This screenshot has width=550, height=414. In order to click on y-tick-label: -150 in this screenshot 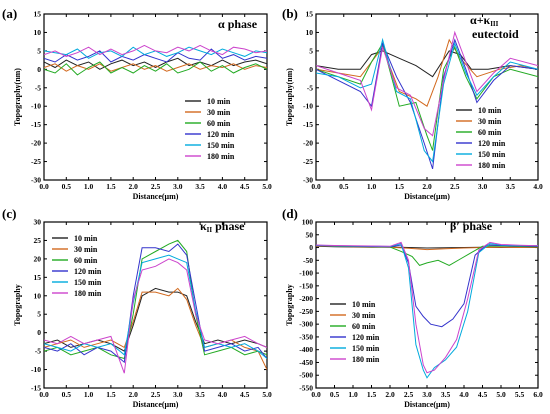, I will do `click(306, 285)`.